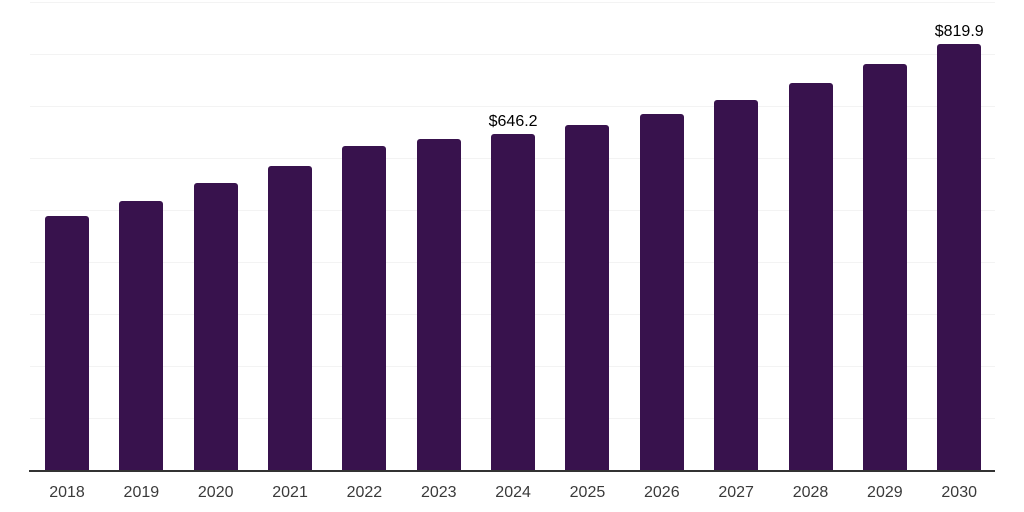  Describe the element at coordinates (885, 492) in the screenshot. I see `x-tick-label: 2029` at that location.